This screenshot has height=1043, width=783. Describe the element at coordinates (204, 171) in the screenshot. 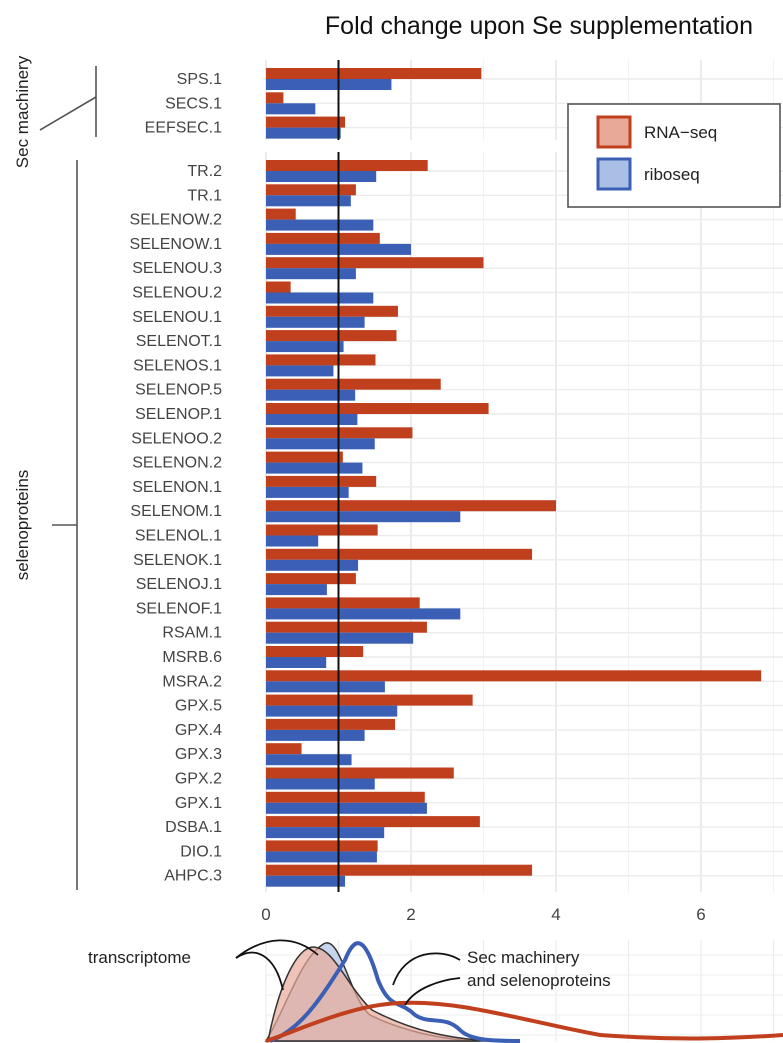

I see `category-tick-label: TR.2` at that location.